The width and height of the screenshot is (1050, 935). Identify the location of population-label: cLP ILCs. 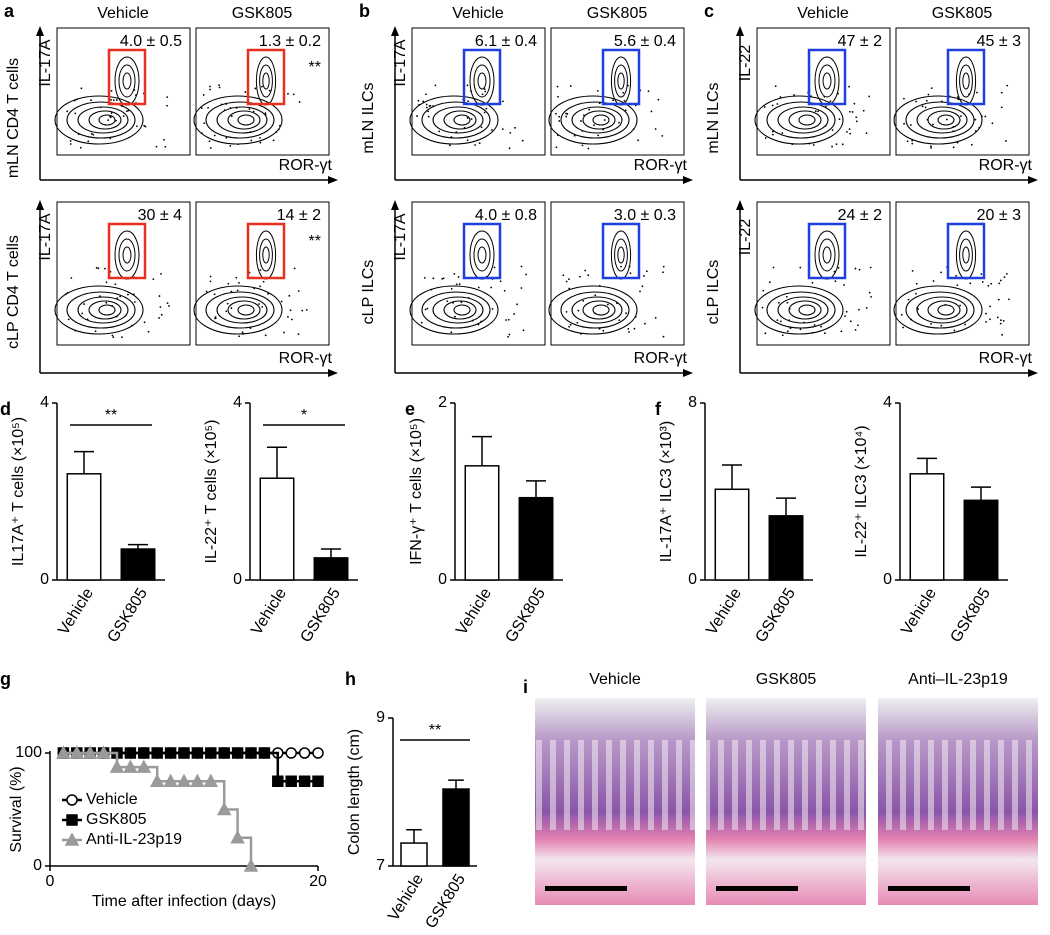
(713, 292).